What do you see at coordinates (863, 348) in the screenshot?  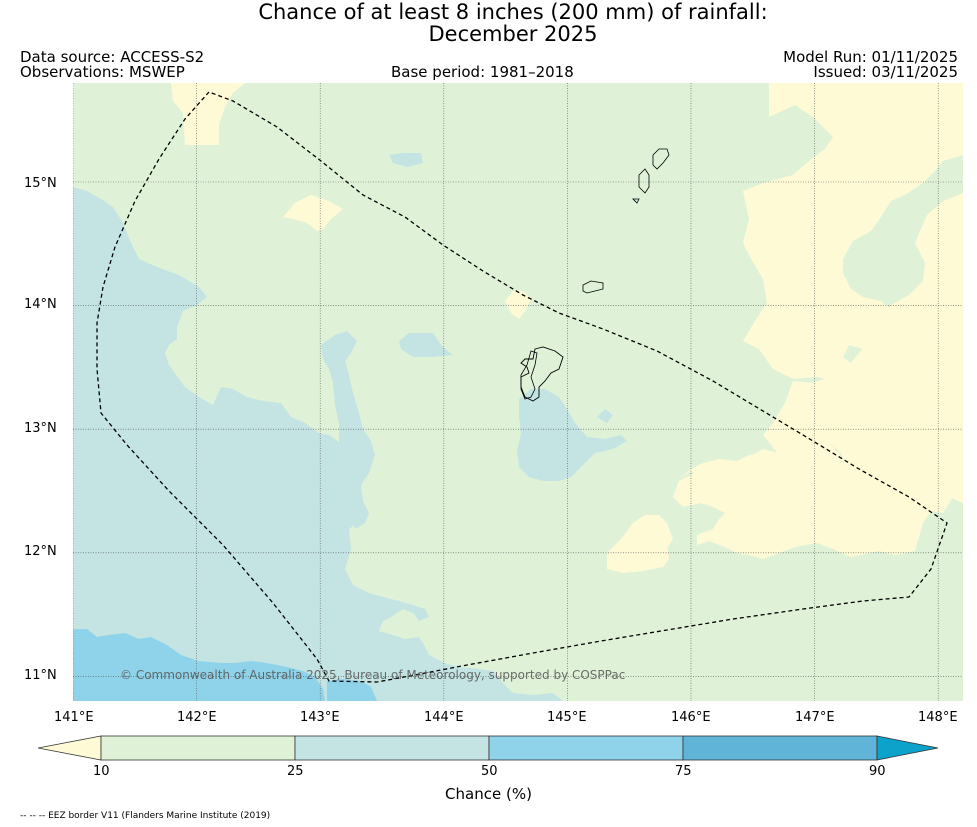 I see `chance-below-10-right-mid` at bounding box center [863, 348].